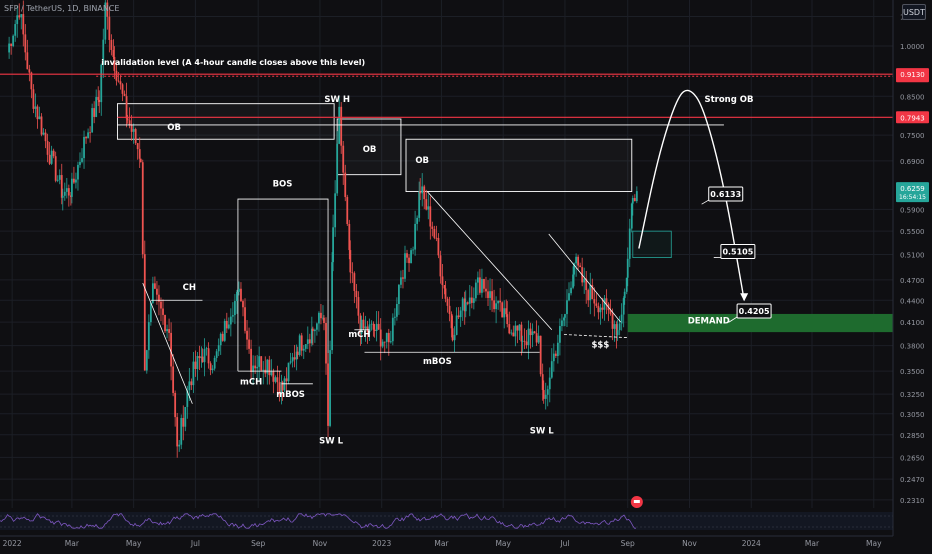 This screenshot has width=932, height=554. What do you see at coordinates (912, 47) in the screenshot?
I see `price-tick: 1.0000` at bounding box center [912, 47].